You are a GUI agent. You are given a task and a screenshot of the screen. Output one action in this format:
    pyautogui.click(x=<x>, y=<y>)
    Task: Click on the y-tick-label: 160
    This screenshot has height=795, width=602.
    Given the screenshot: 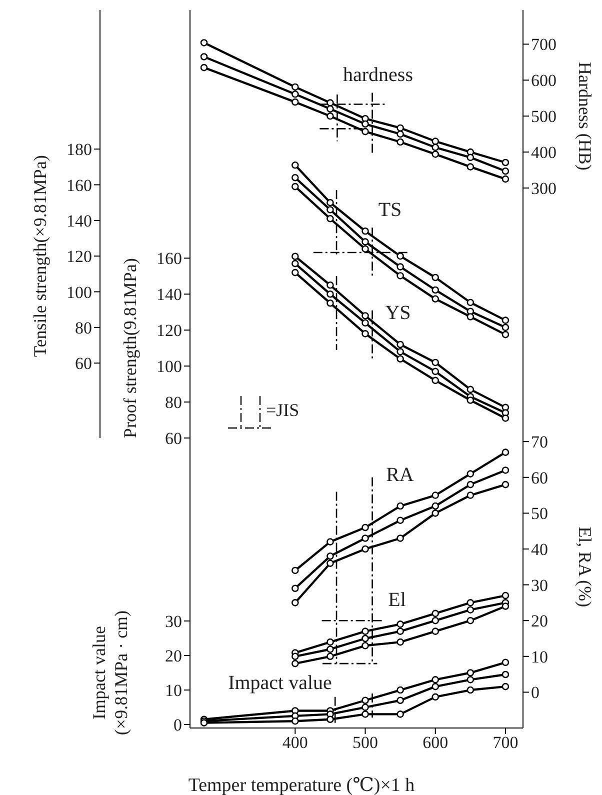 What is the action you would take?
    pyautogui.click(x=169, y=258)
    